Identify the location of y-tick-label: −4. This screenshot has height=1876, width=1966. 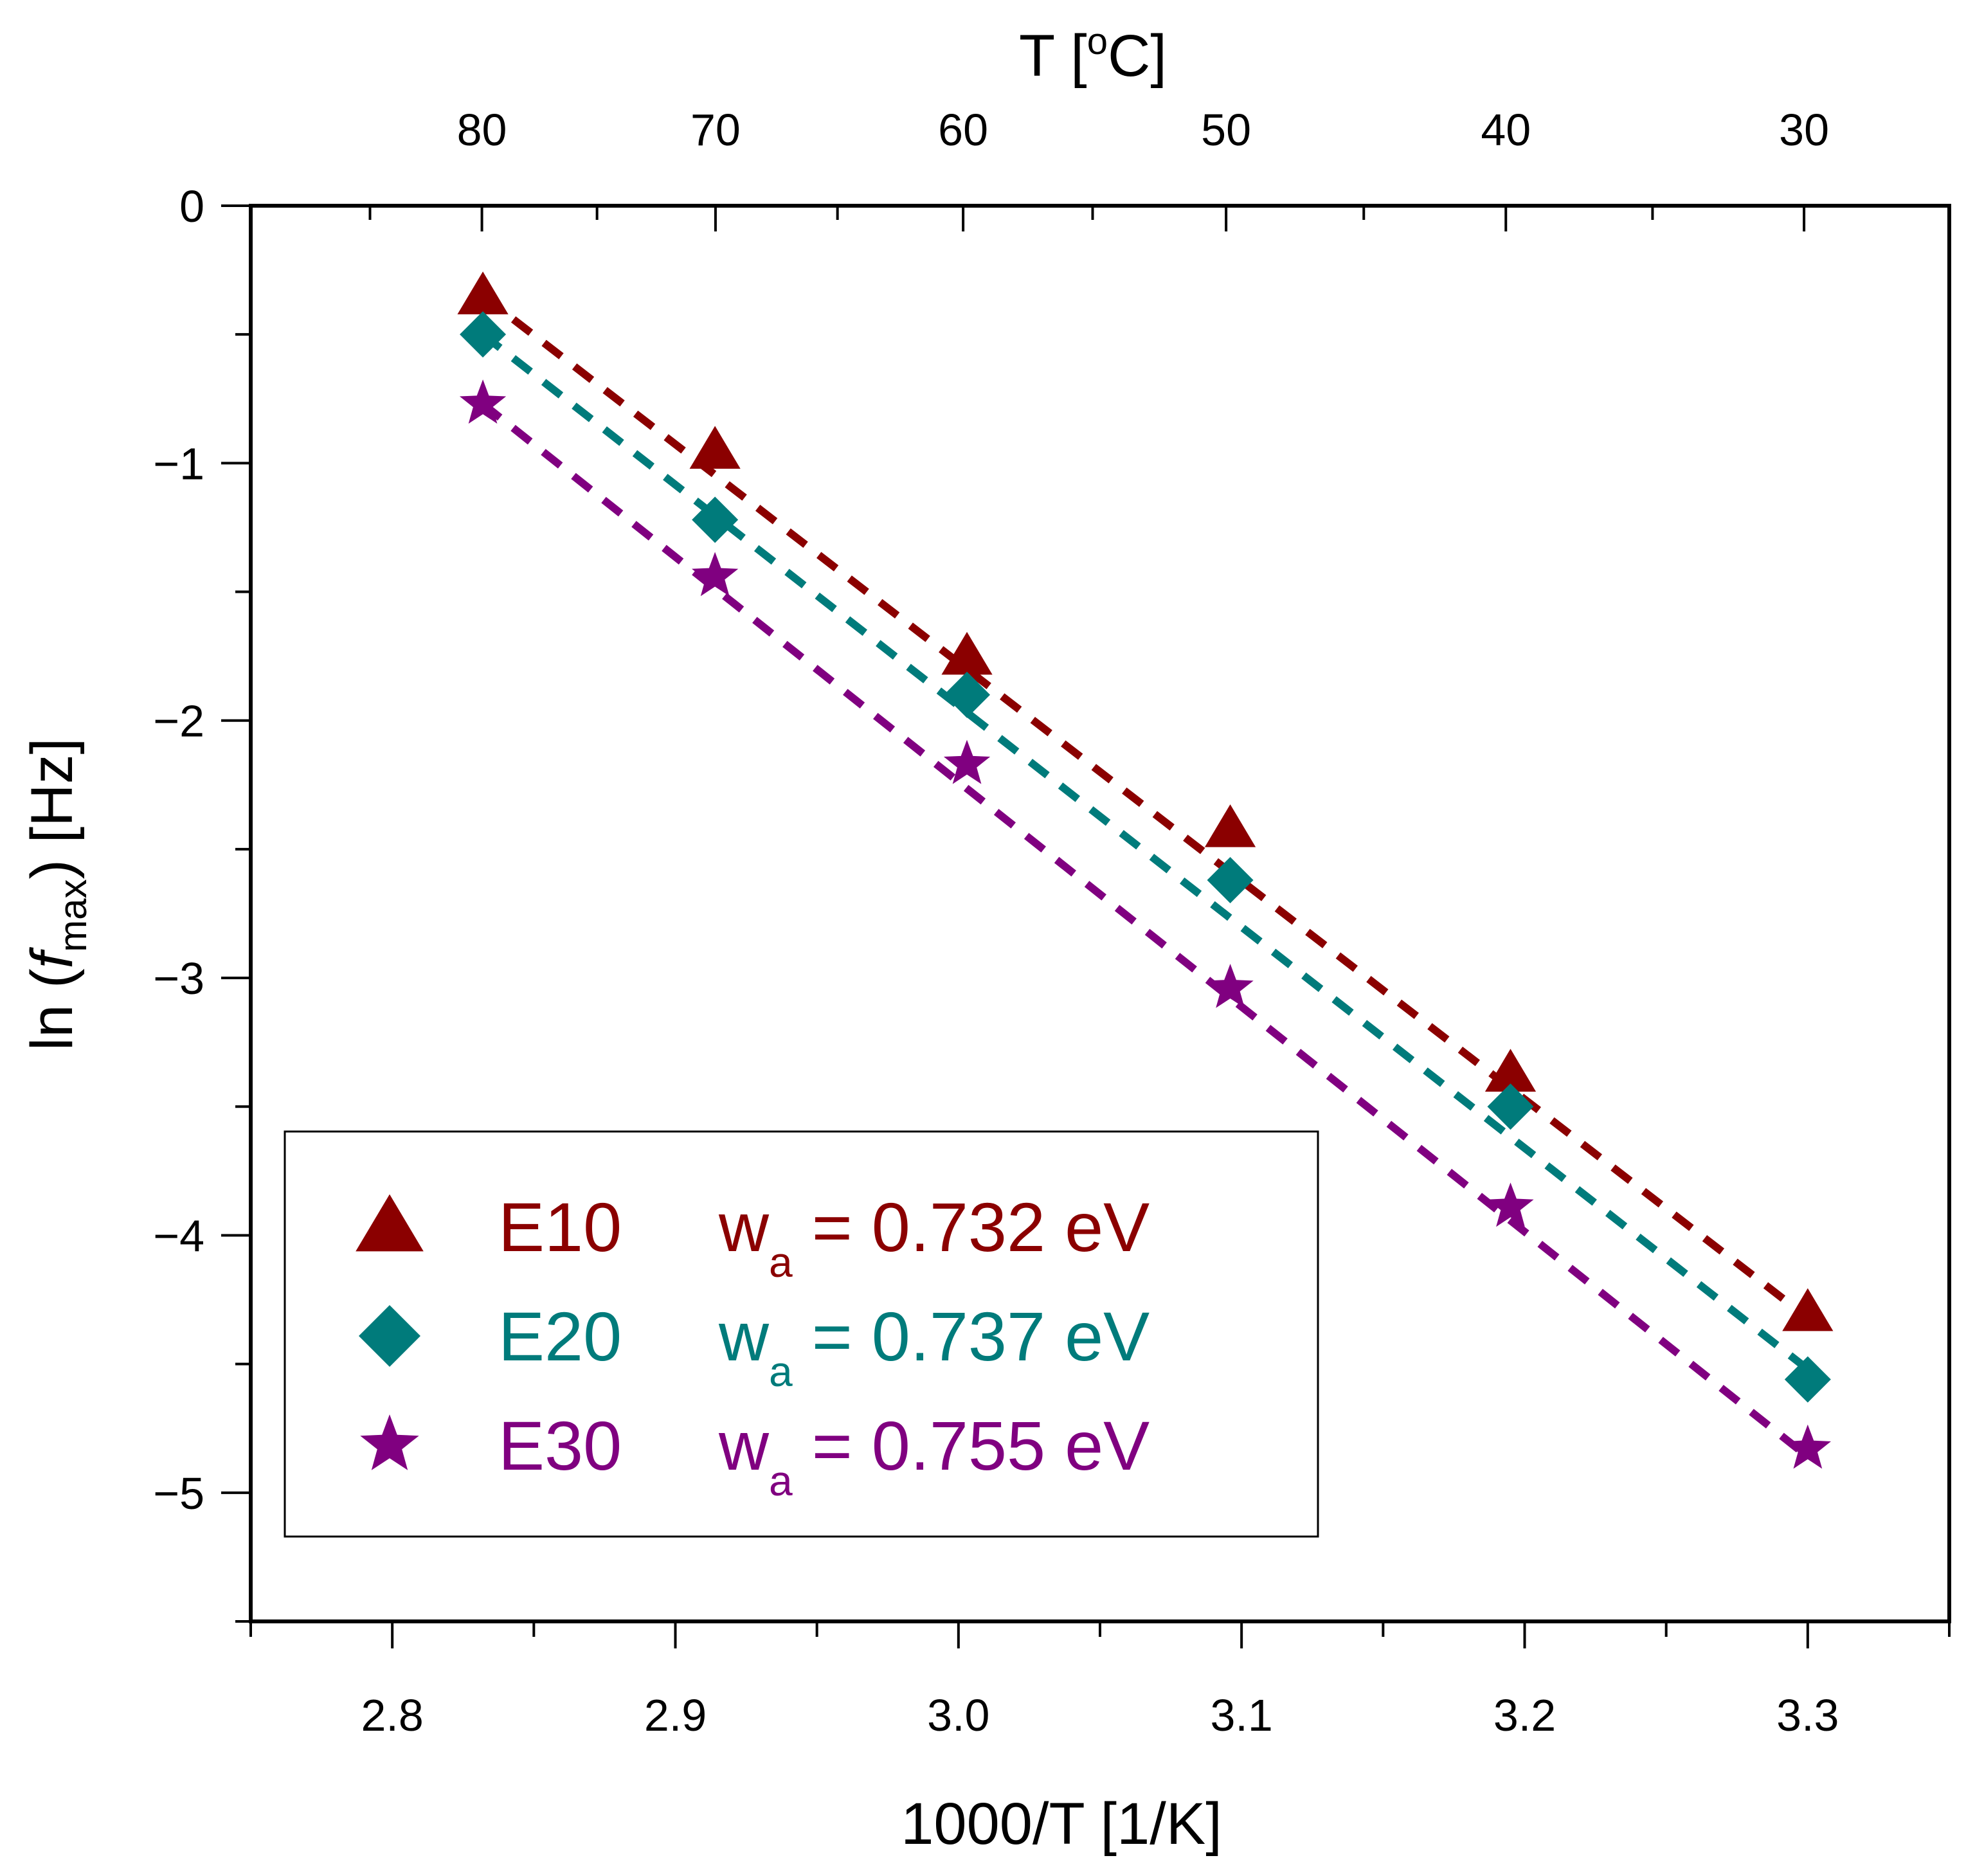
(178, 1236).